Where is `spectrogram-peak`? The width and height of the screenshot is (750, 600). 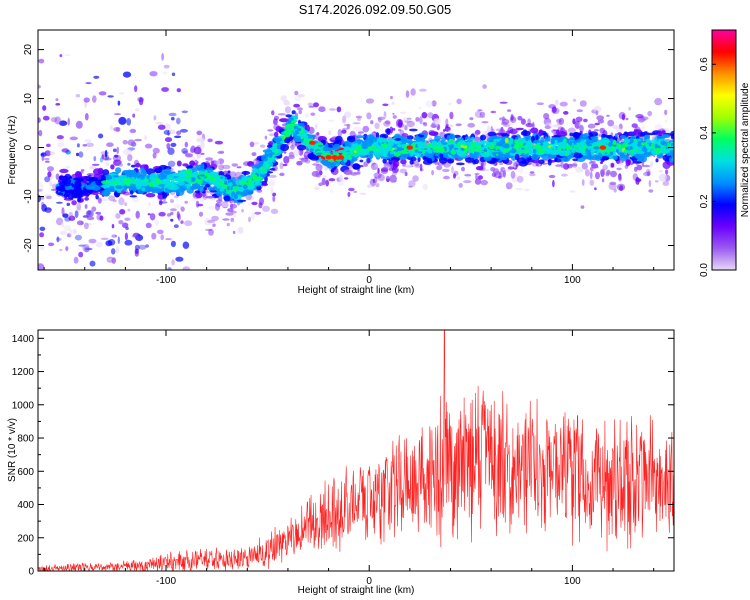 spectrogram-peak is located at coordinates (312, 142).